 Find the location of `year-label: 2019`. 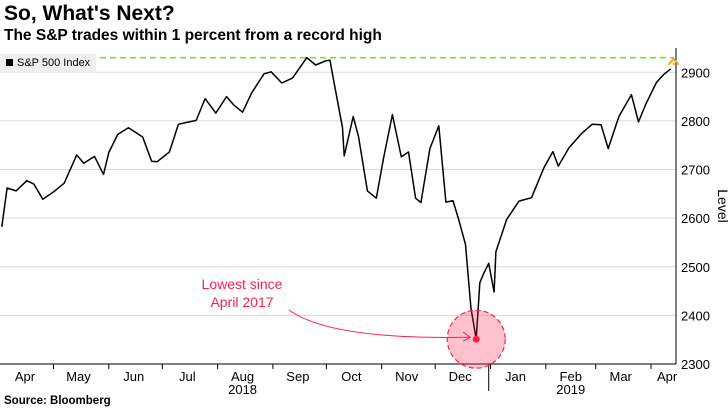

year-label: 2019 is located at coordinates (570, 389).